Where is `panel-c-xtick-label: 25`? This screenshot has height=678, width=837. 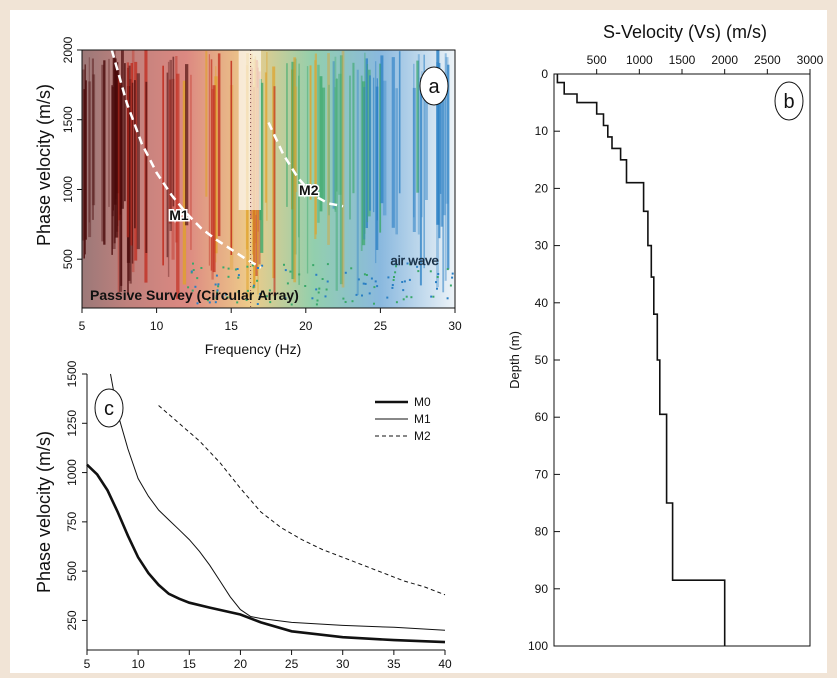
panel-c-xtick-label: 25 is located at coordinates (292, 664).